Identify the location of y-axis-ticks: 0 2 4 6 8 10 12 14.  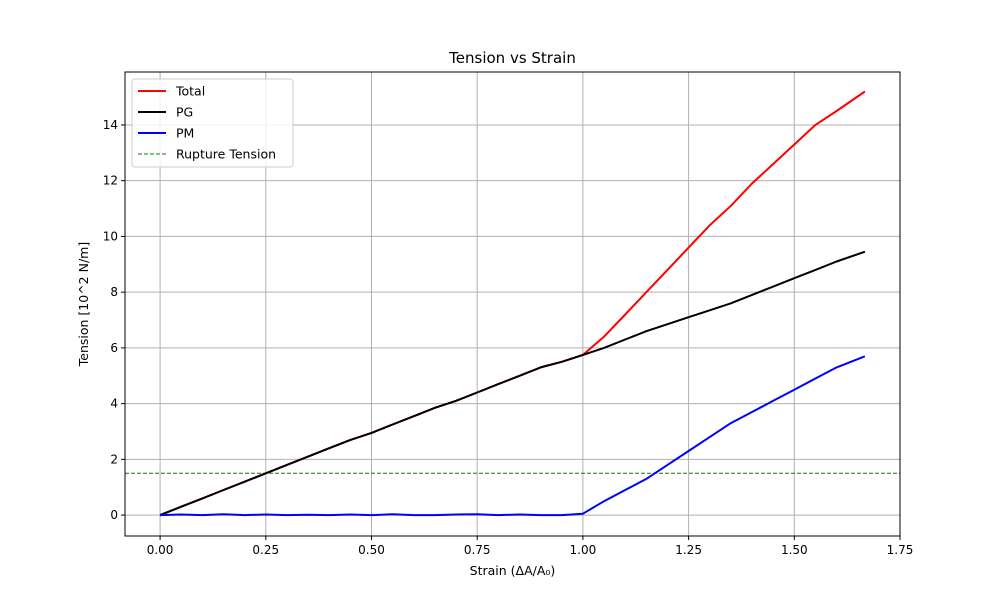
(114, 320).